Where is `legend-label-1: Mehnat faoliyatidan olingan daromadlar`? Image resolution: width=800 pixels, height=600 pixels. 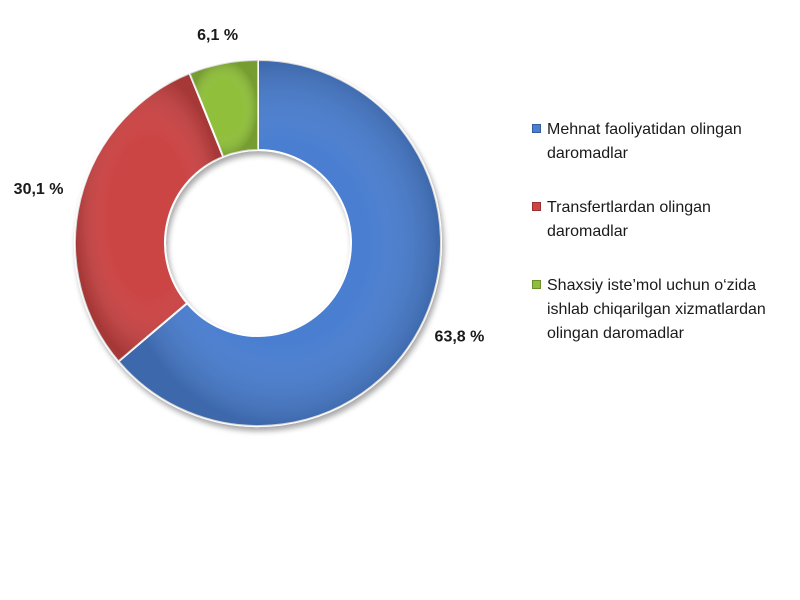
legend-label-1: Mehnat faoliyatidan olingan daromadlar is located at coordinates (644, 141).